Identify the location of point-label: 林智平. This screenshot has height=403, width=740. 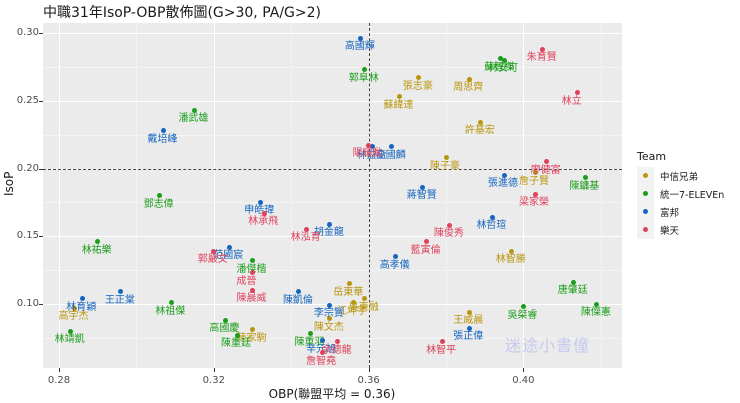
(441, 350).